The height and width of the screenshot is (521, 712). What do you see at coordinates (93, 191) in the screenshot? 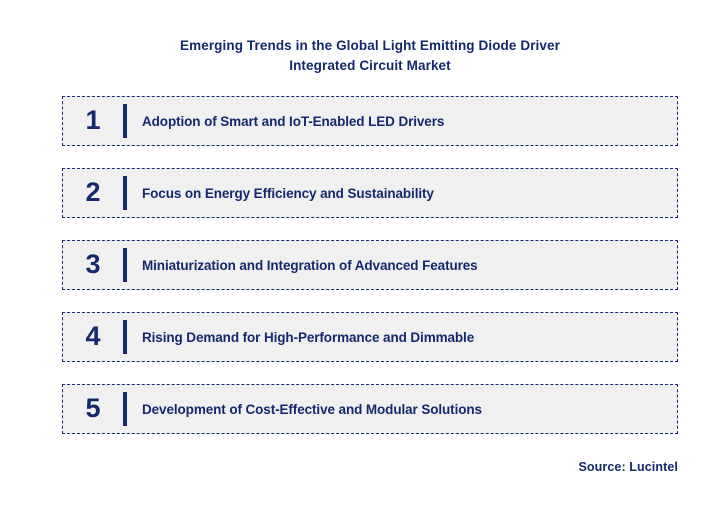
I see `trend-number: 2` at bounding box center [93, 191].